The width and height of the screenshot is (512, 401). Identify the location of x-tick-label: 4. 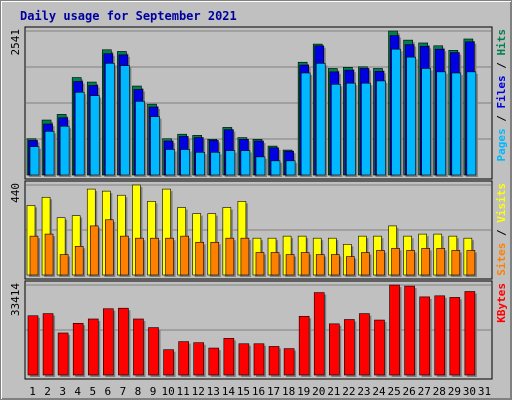
(77, 391).